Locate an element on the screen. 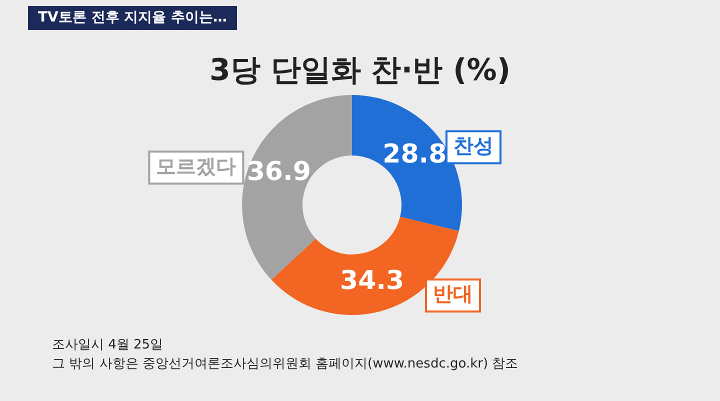 The height and width of the screenshot is (401, 720). text: 조사일시 4월 25일 is located at coordinates (108, 344).